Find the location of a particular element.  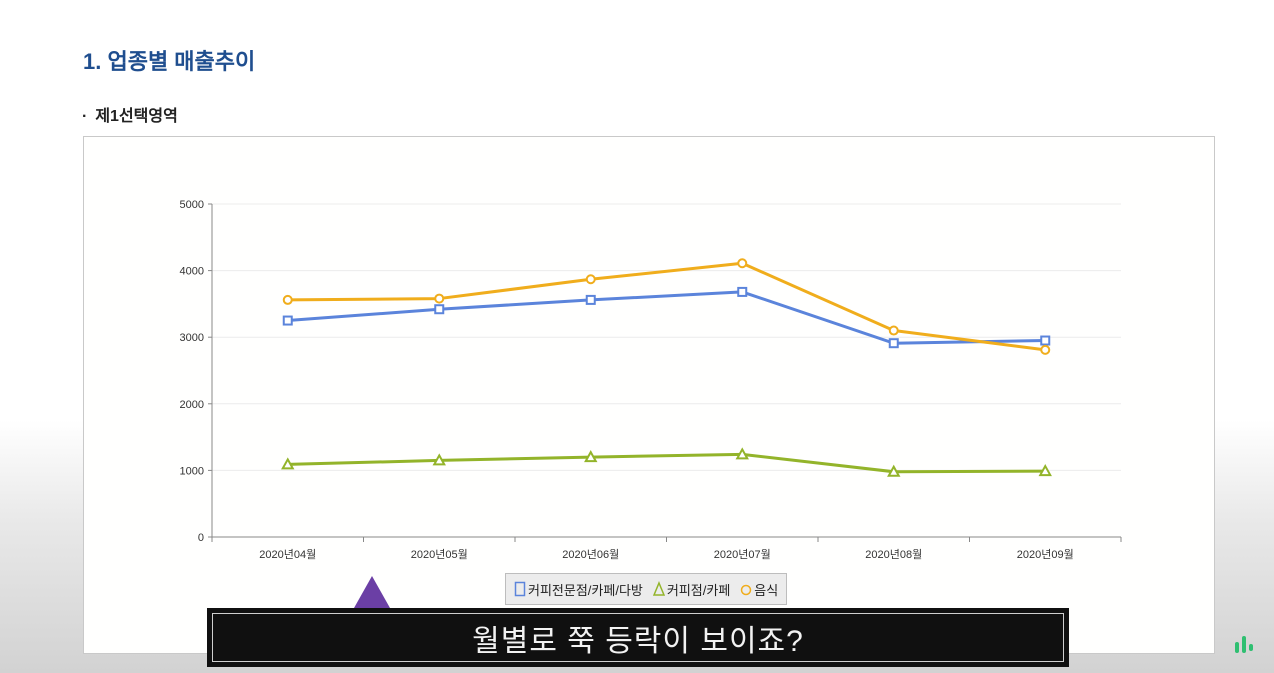

y-tick-label: 3000 is located at coordinates (192, 338).